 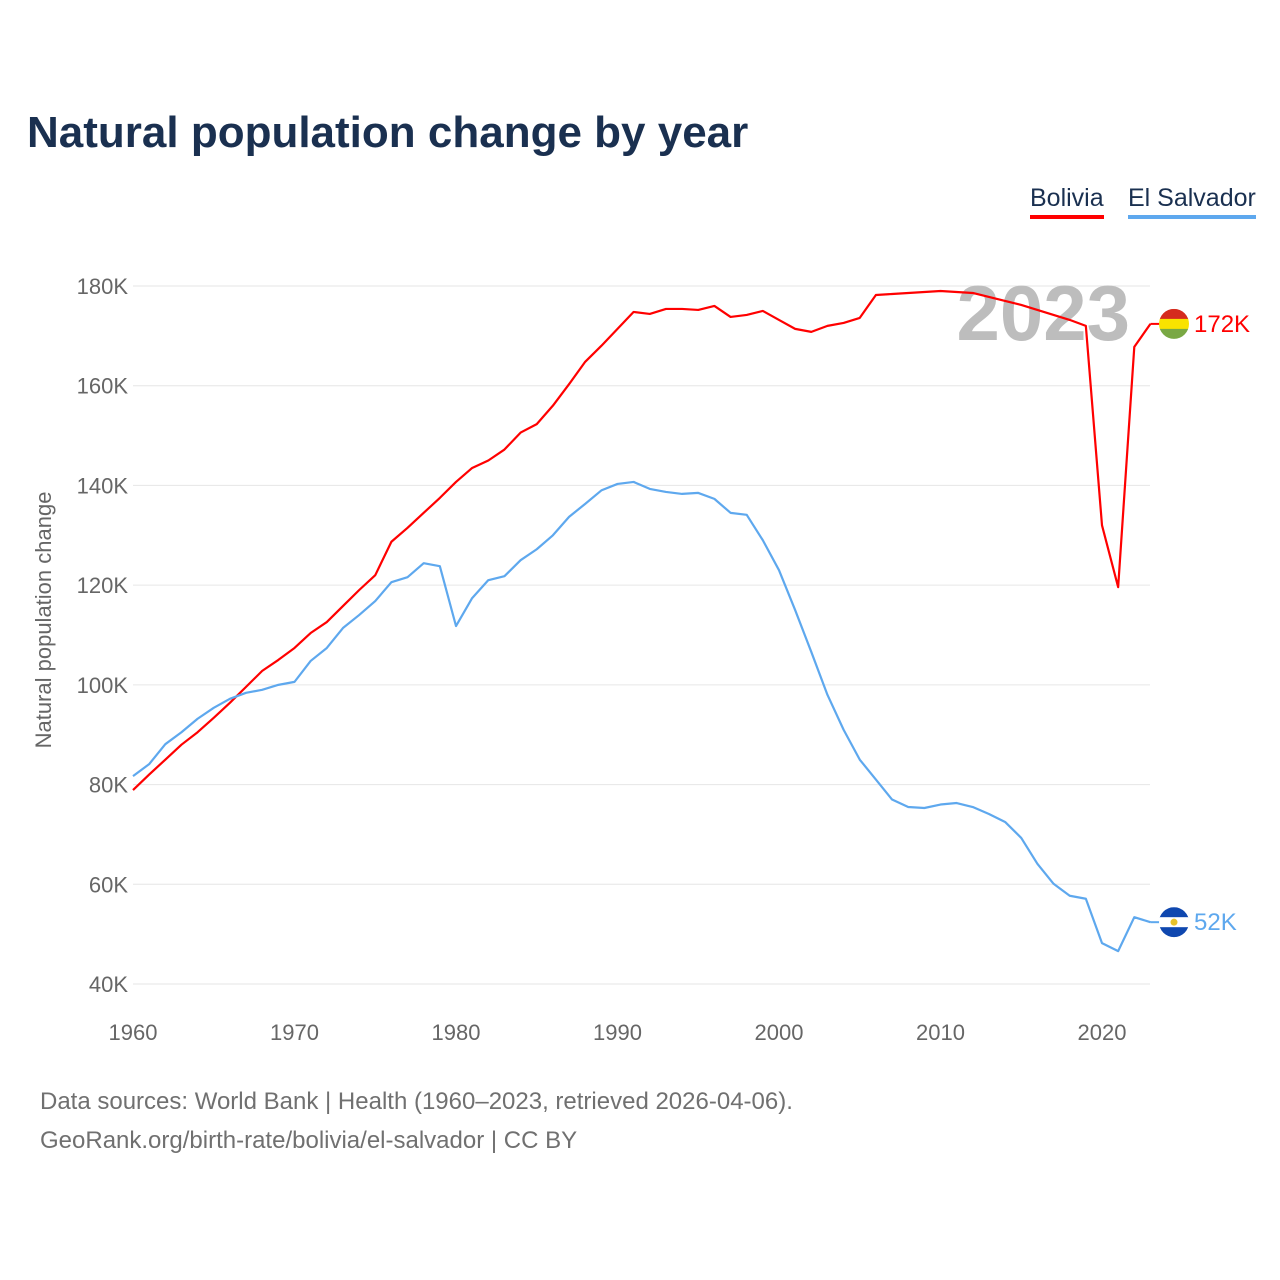 What do you see at coordinates (108, 984) in the screenshot?
I see `y-tick-label: 40K` at bounding box center [108, 984].